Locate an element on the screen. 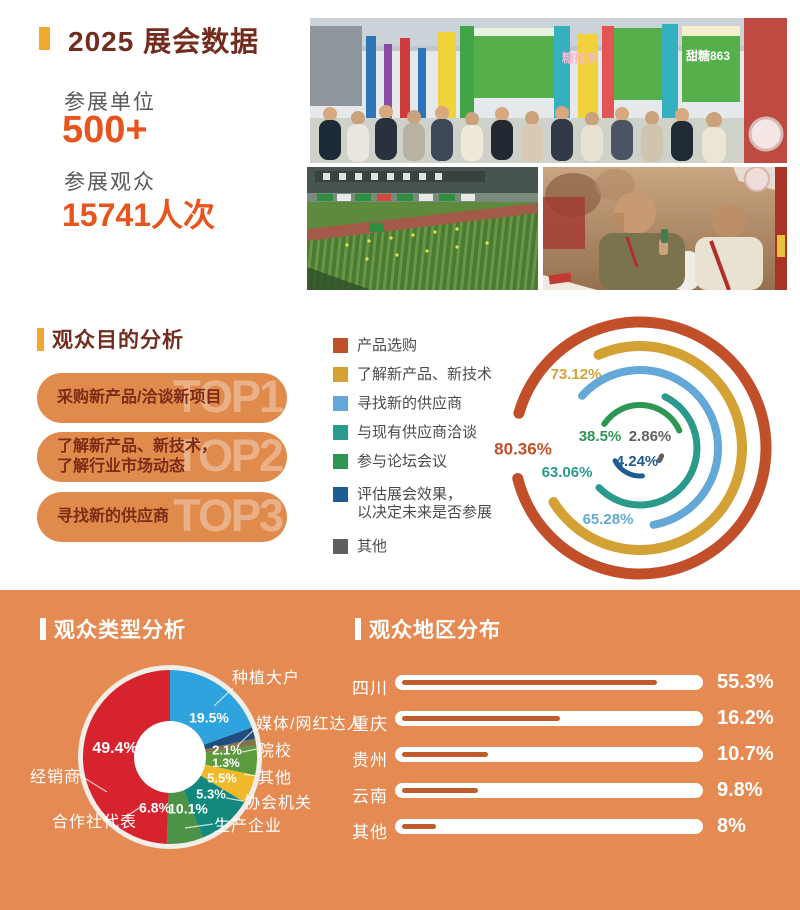  red-banner is located at coordinates (781, 228).